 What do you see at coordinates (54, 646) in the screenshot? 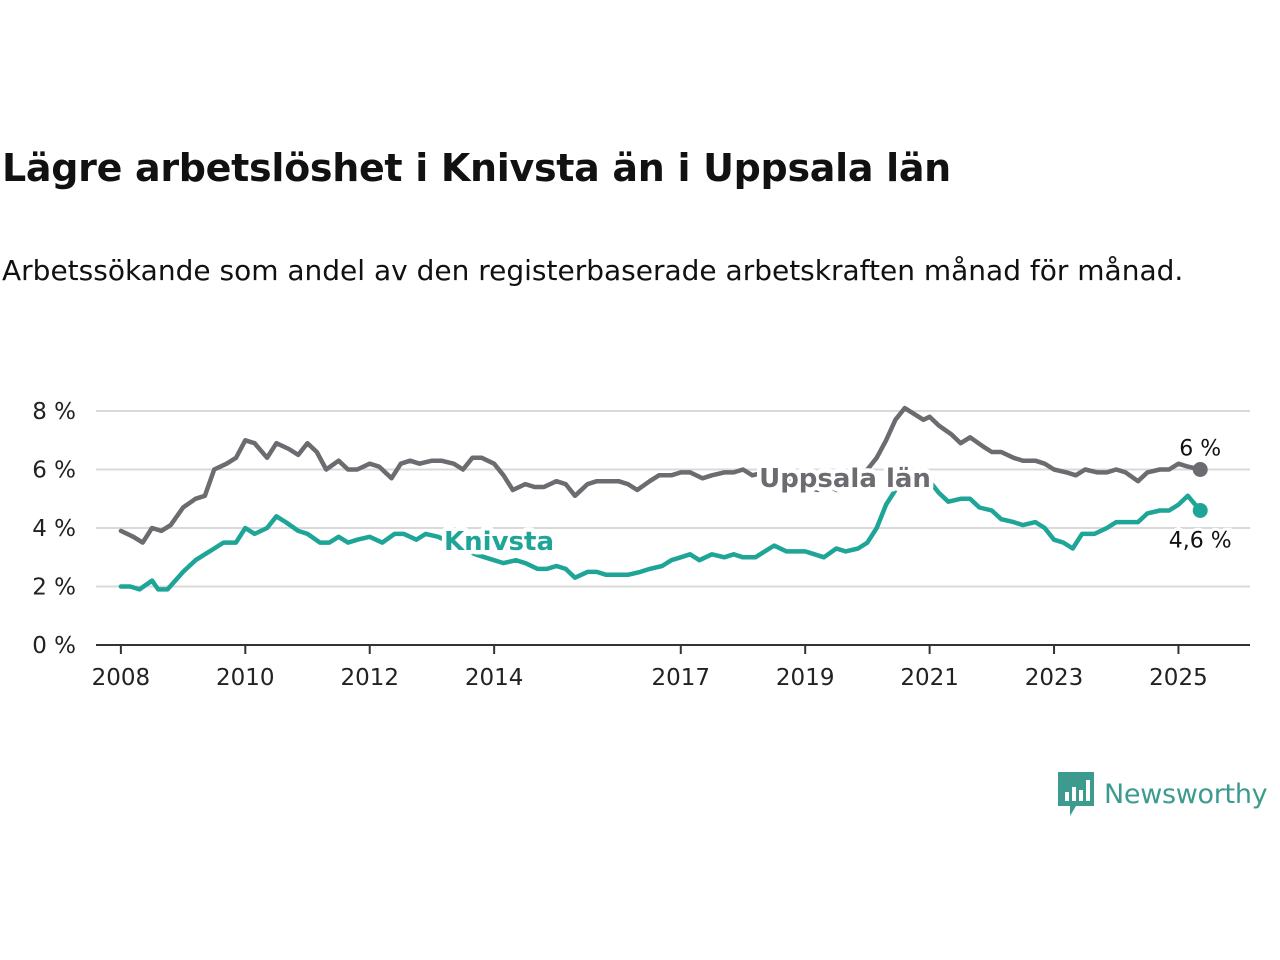
I see `y-tick-label: 0 %` at bounding box center [54, 646].